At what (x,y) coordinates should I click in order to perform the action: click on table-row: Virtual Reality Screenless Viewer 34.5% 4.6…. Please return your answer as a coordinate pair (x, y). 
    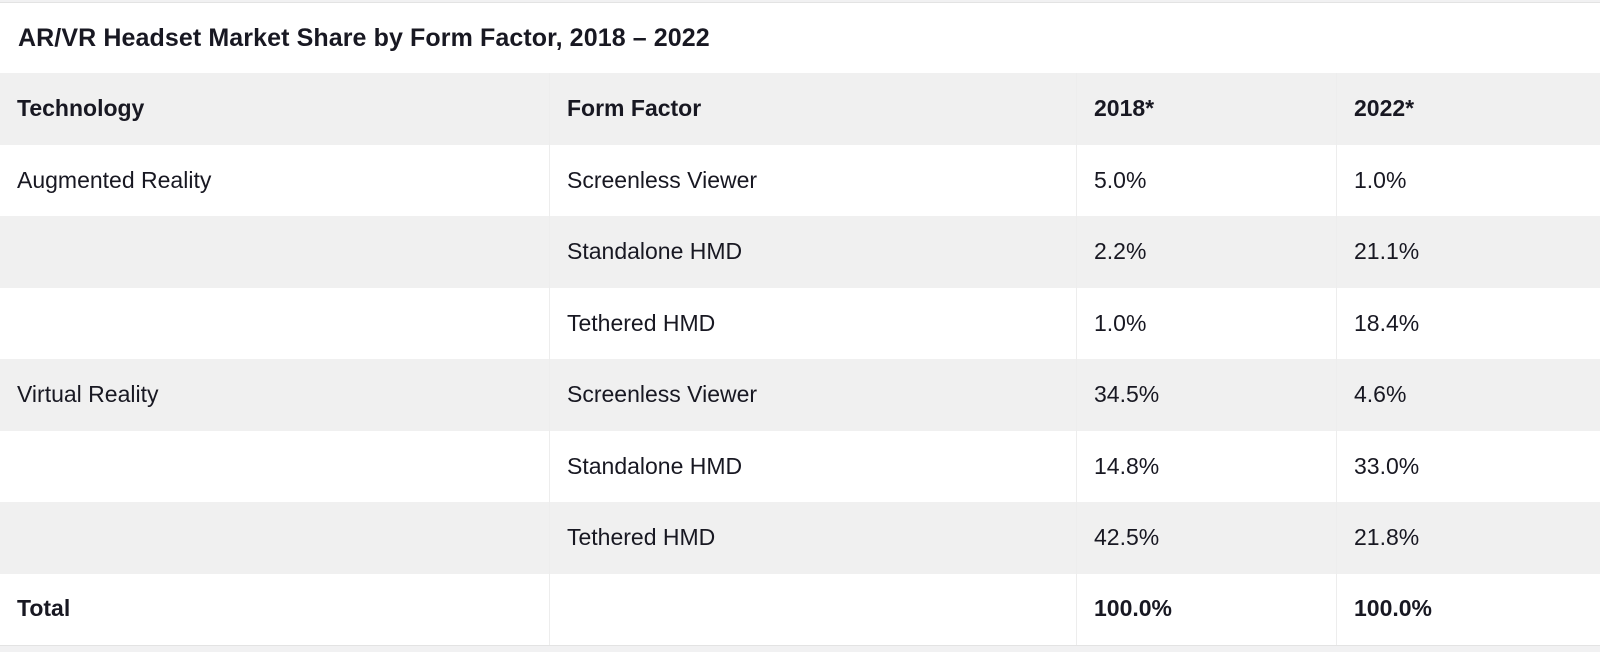
    Looking at the image, I should click on (800, 395).